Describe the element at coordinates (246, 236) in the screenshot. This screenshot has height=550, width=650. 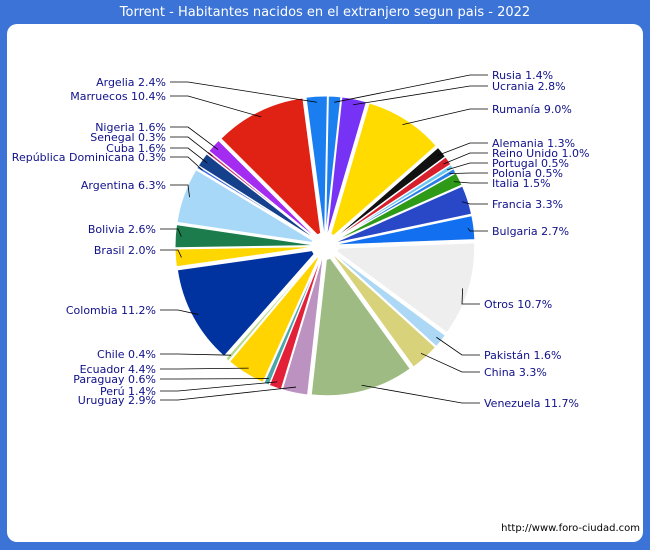
I see `pie-slice-bolivia` at that location.